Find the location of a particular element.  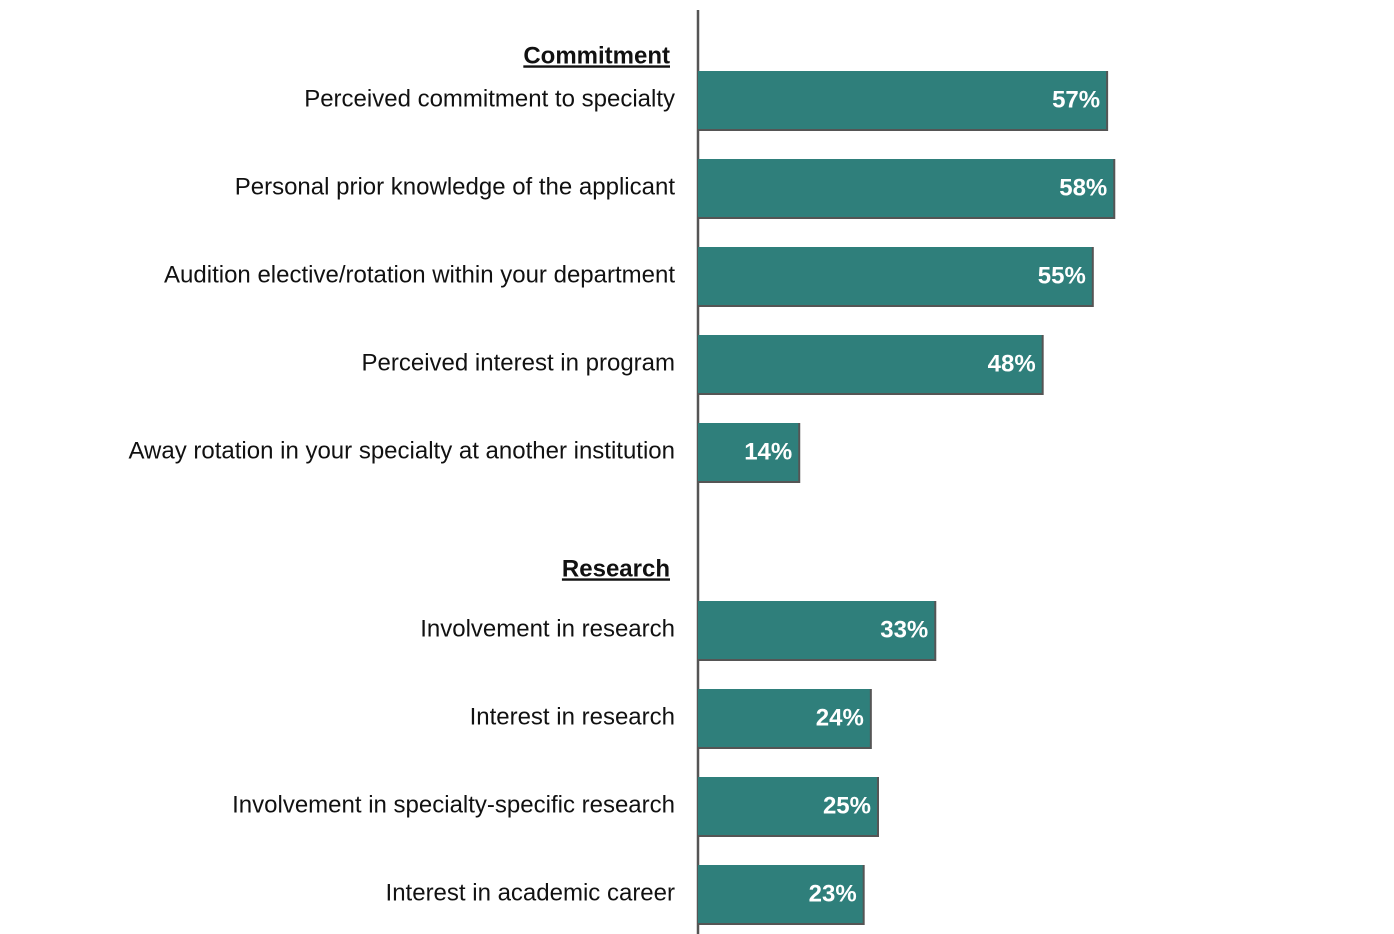

value-label: 55% is located at coordinates (1062, 275).